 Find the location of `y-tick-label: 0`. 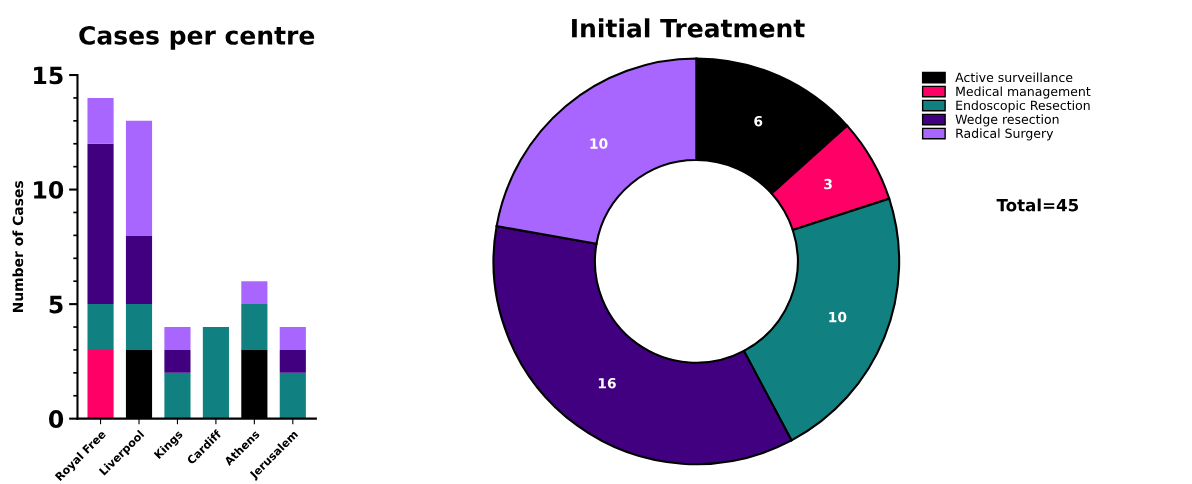

y-tick-label: 0 is located at coordinates (56, 419).